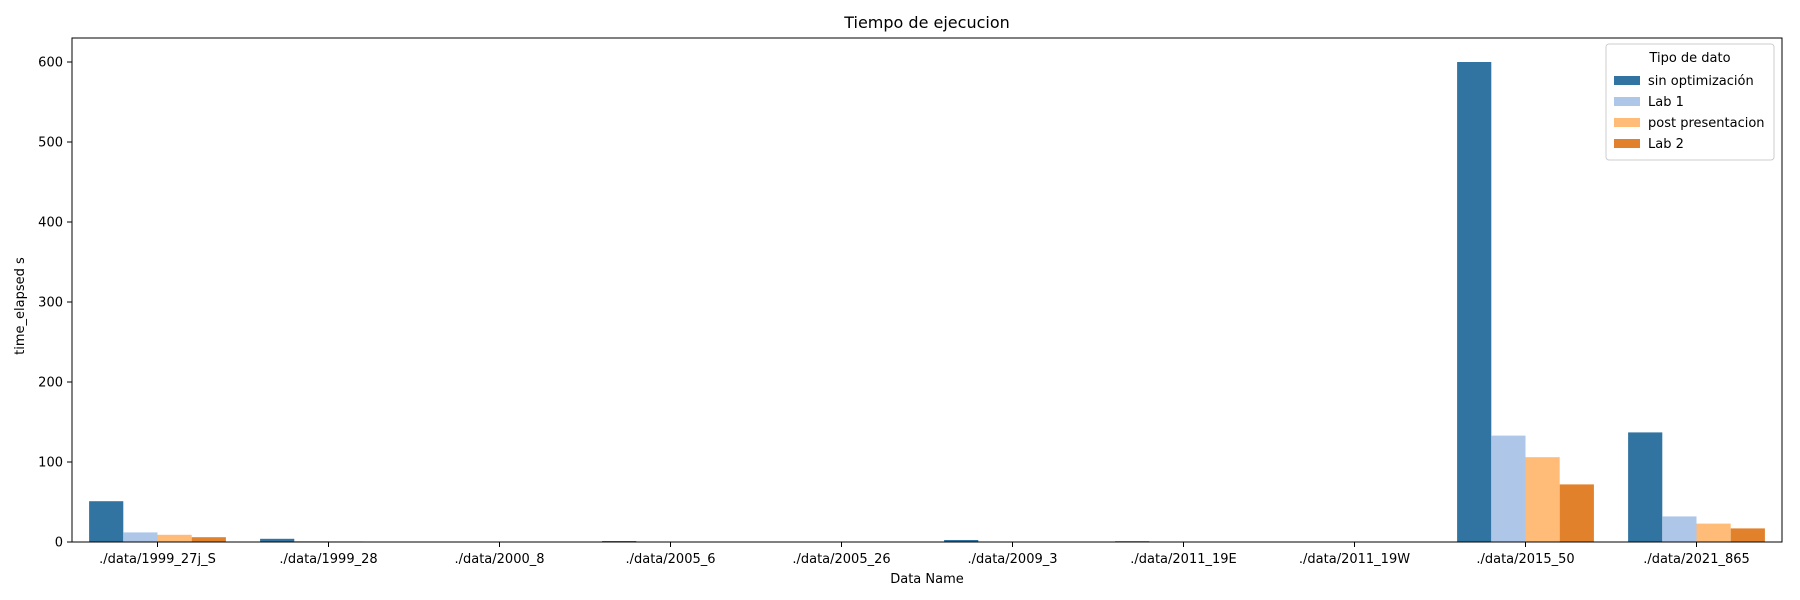  What do you see at coordinates (1706, 123) in the screenshot?
I see `legend-entry-label: post presentacion` at bounding box center [1706, 123].